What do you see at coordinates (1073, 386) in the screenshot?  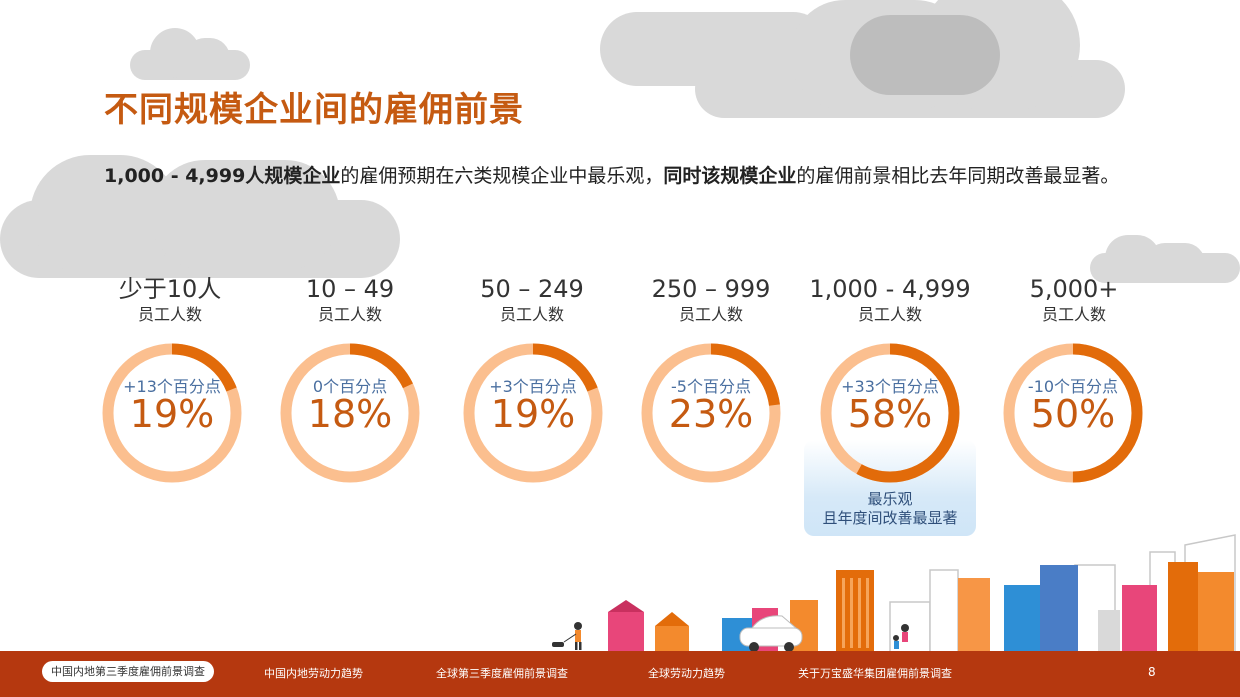 I see `yoy-change-label: -10个百分点` at bounding box center [1073, 386].